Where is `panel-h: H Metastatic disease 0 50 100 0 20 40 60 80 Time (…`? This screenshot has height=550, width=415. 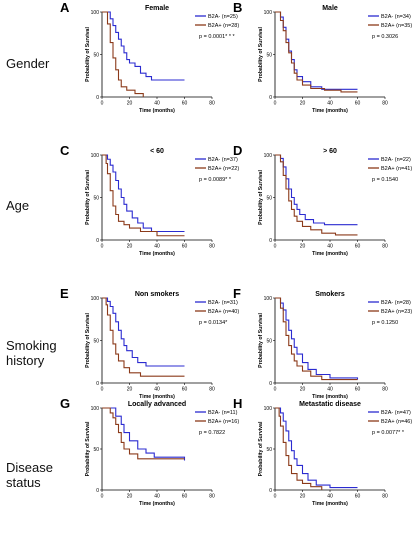 panel-h: H Metastatic disease 0 50 100 0 20 40 60 80 Time (… is located at coordinates (322, 451).